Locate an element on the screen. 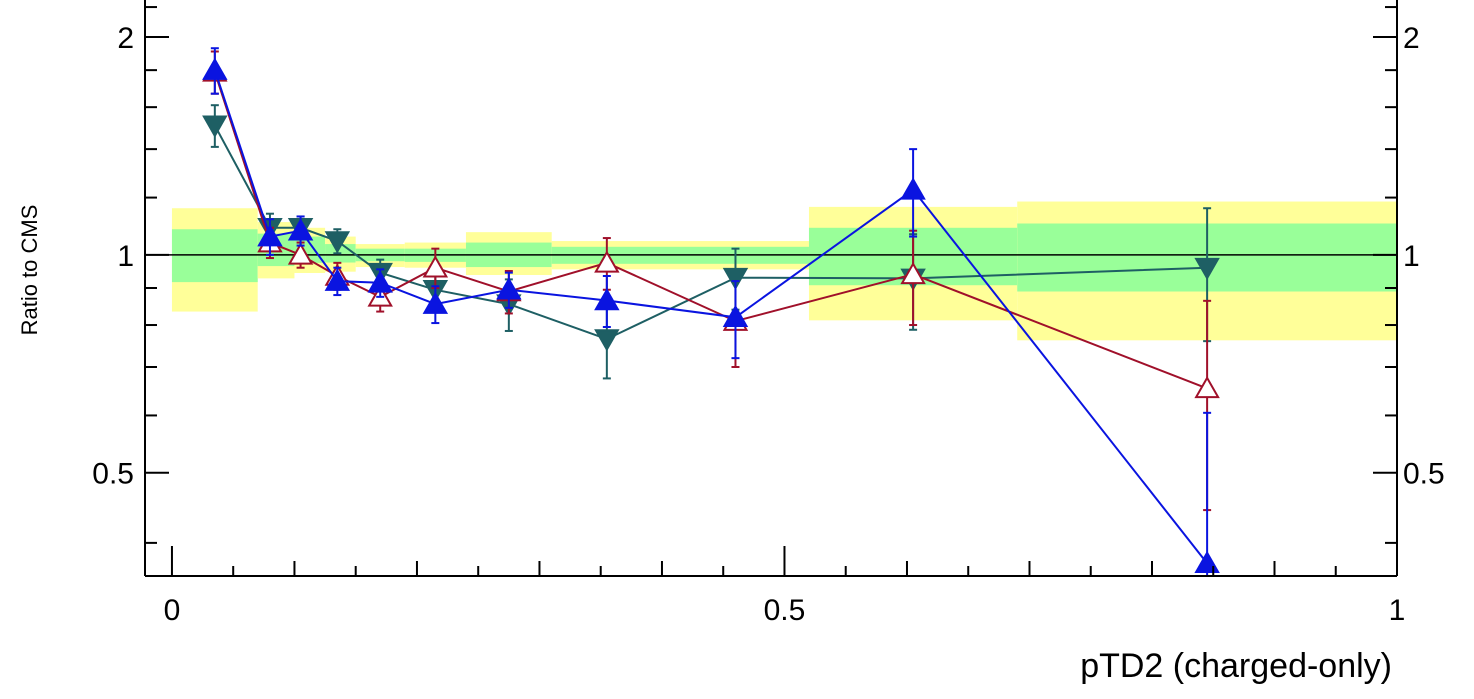 The image size is (1474, 699). x-tick-label: 1 is located at coordinates (1397, 610).